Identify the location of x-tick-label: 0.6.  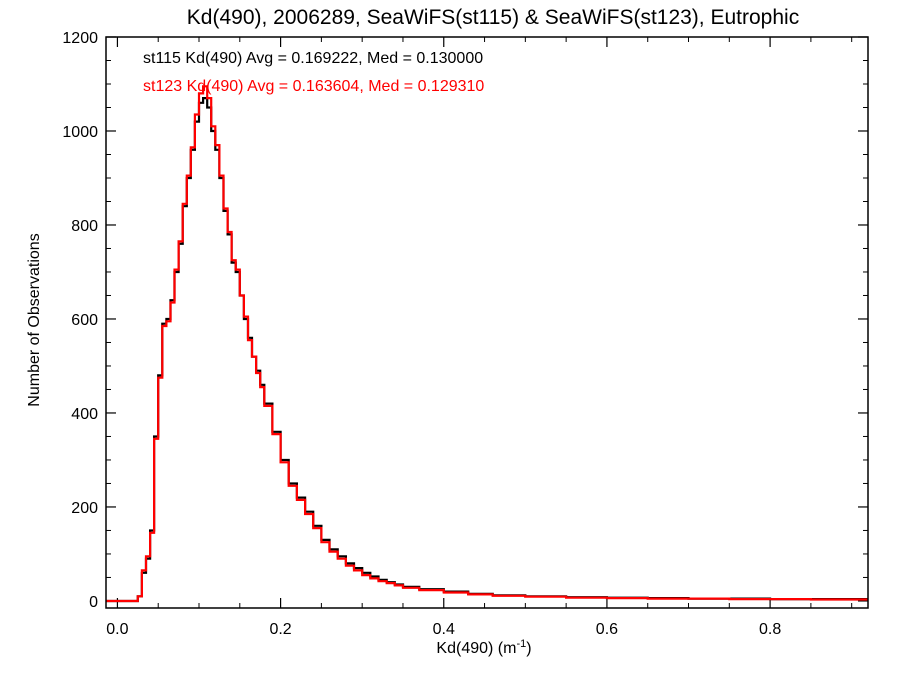
(607, 629).